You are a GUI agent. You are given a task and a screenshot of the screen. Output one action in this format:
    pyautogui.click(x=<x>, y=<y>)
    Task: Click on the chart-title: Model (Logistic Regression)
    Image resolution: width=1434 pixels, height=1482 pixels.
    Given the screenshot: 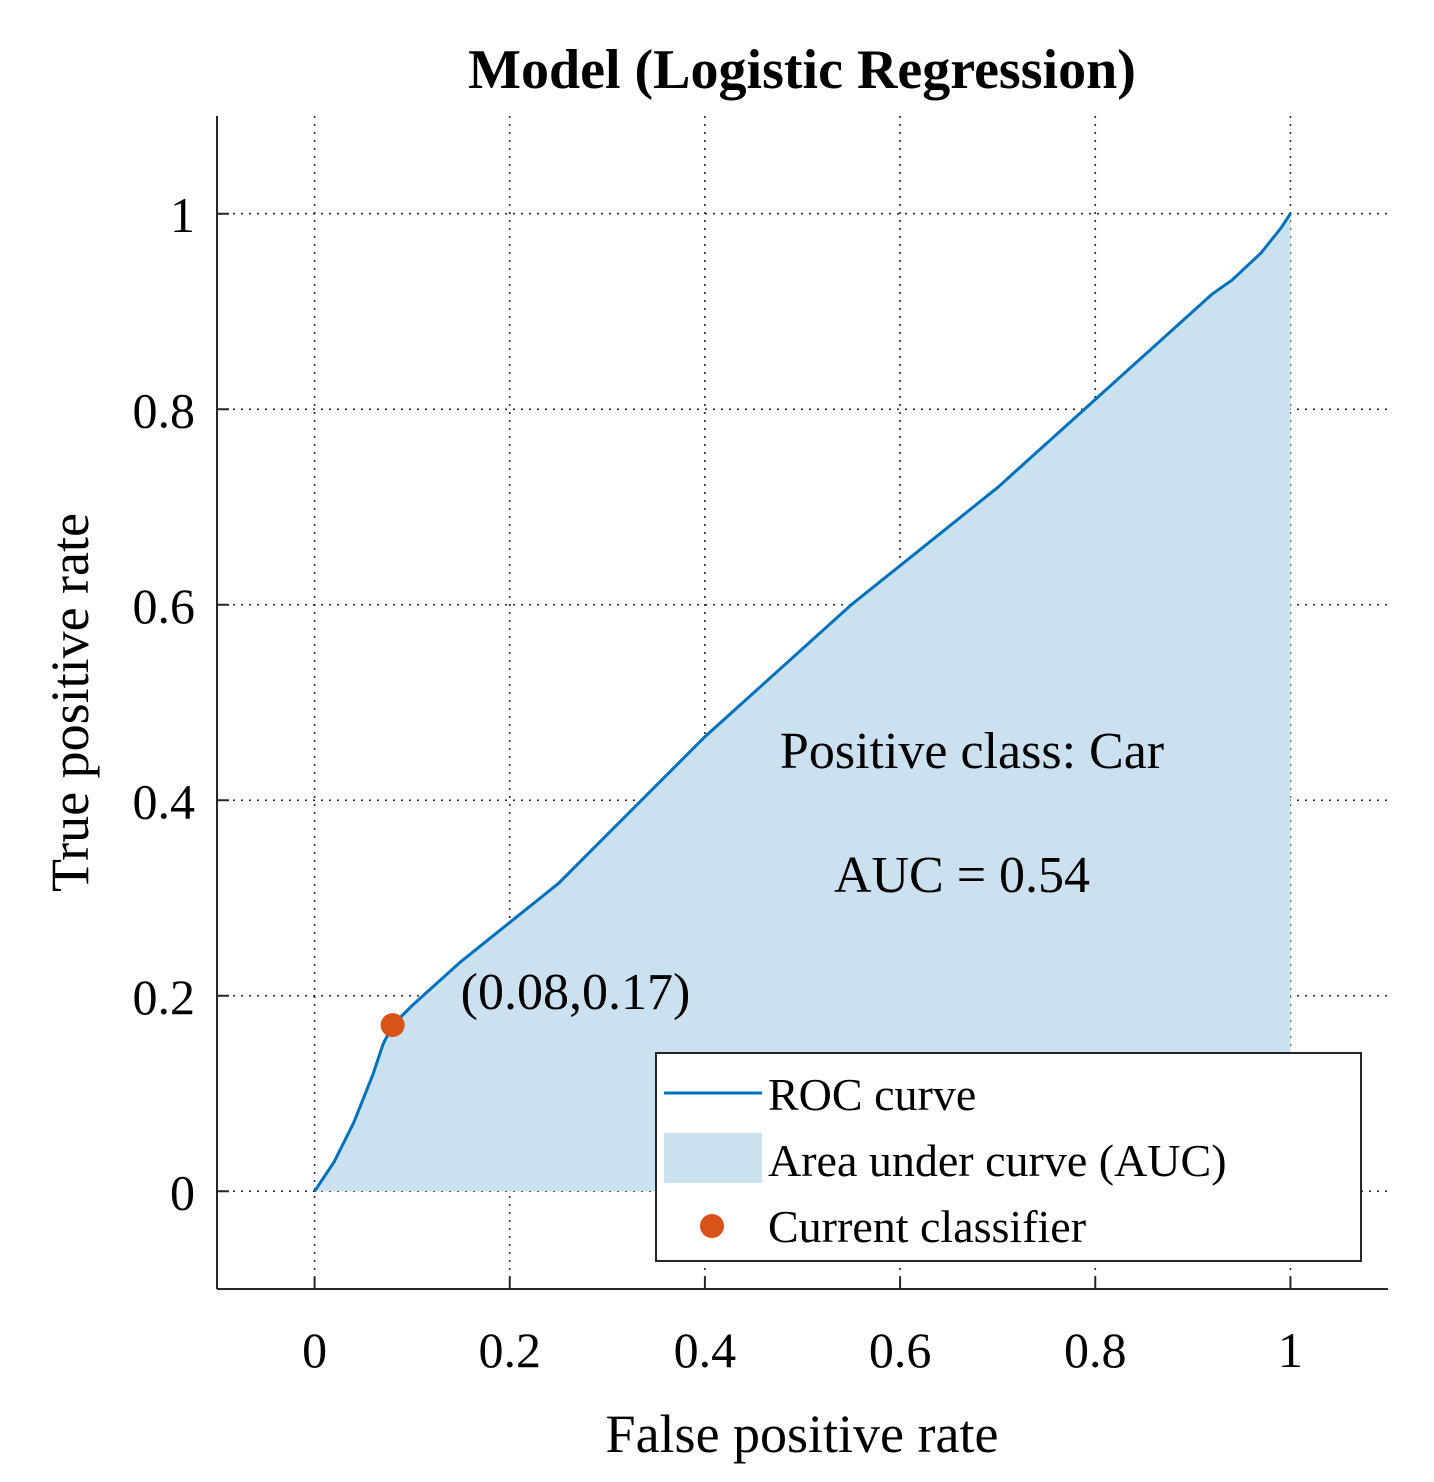 What is the action you would take?
    pyautogui.click(x=802, y=70)
    